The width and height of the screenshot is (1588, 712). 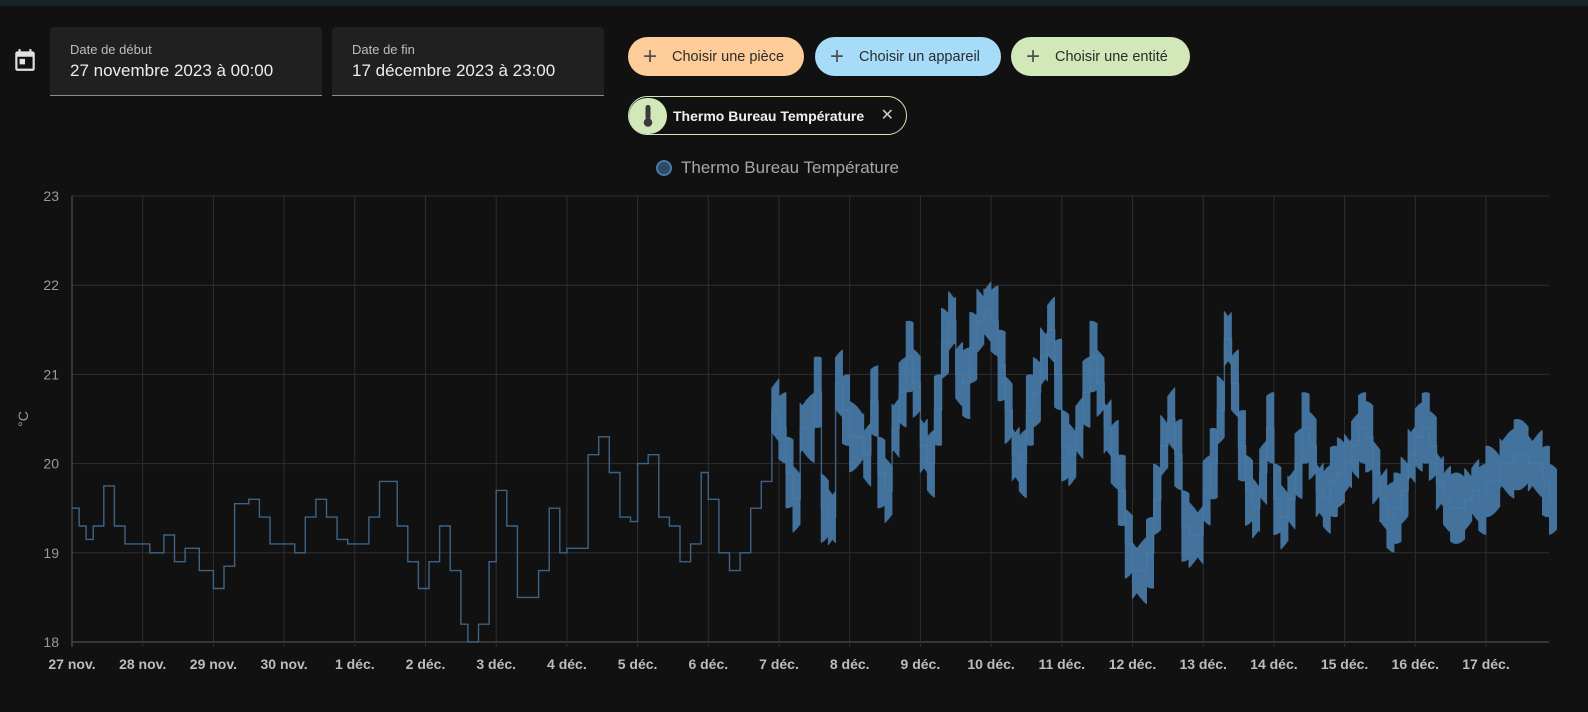 I want to click on x-tick-label: 8 déc., so click(x=850, y=664).